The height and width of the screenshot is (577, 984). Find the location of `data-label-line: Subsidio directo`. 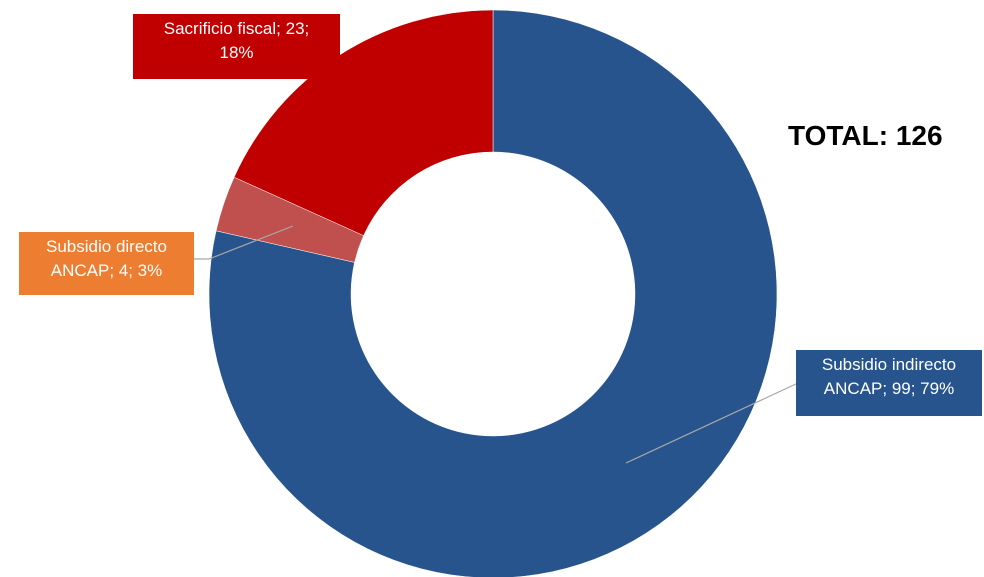

data-label-line: Subsidio directo is located at coordinates (106, 246).